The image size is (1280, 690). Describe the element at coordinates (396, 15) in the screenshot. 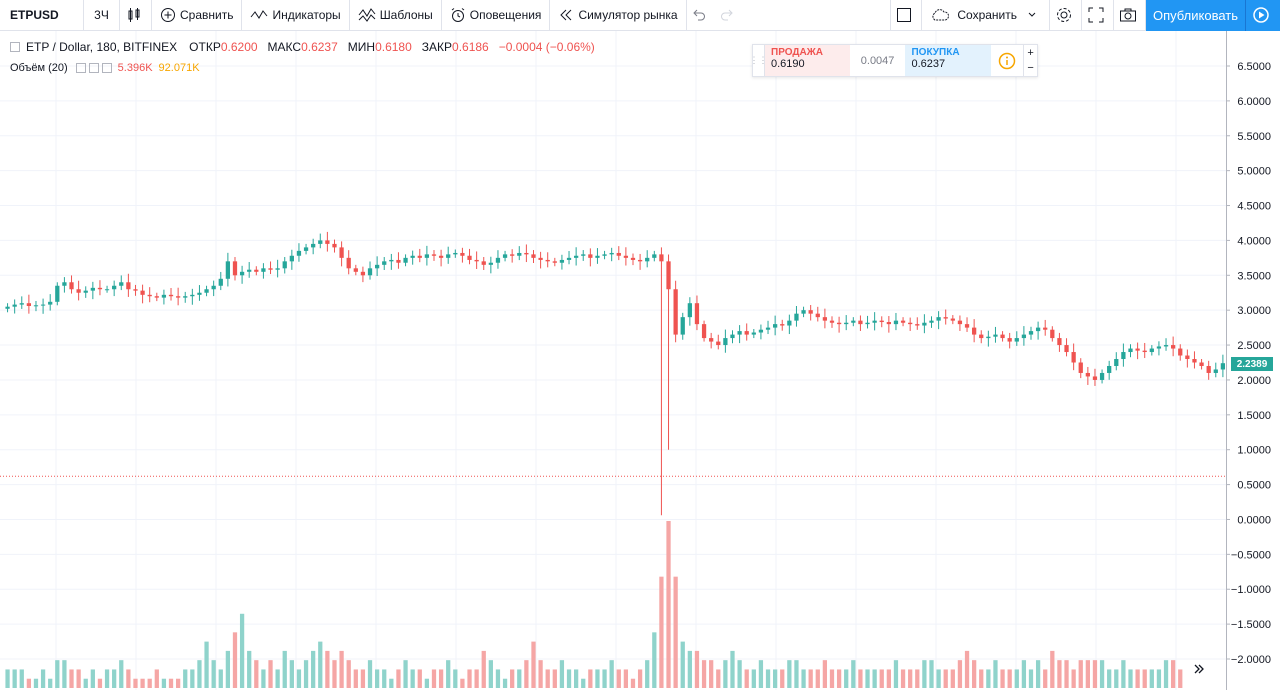

I see `templates-button: Шаблоны` at that location.